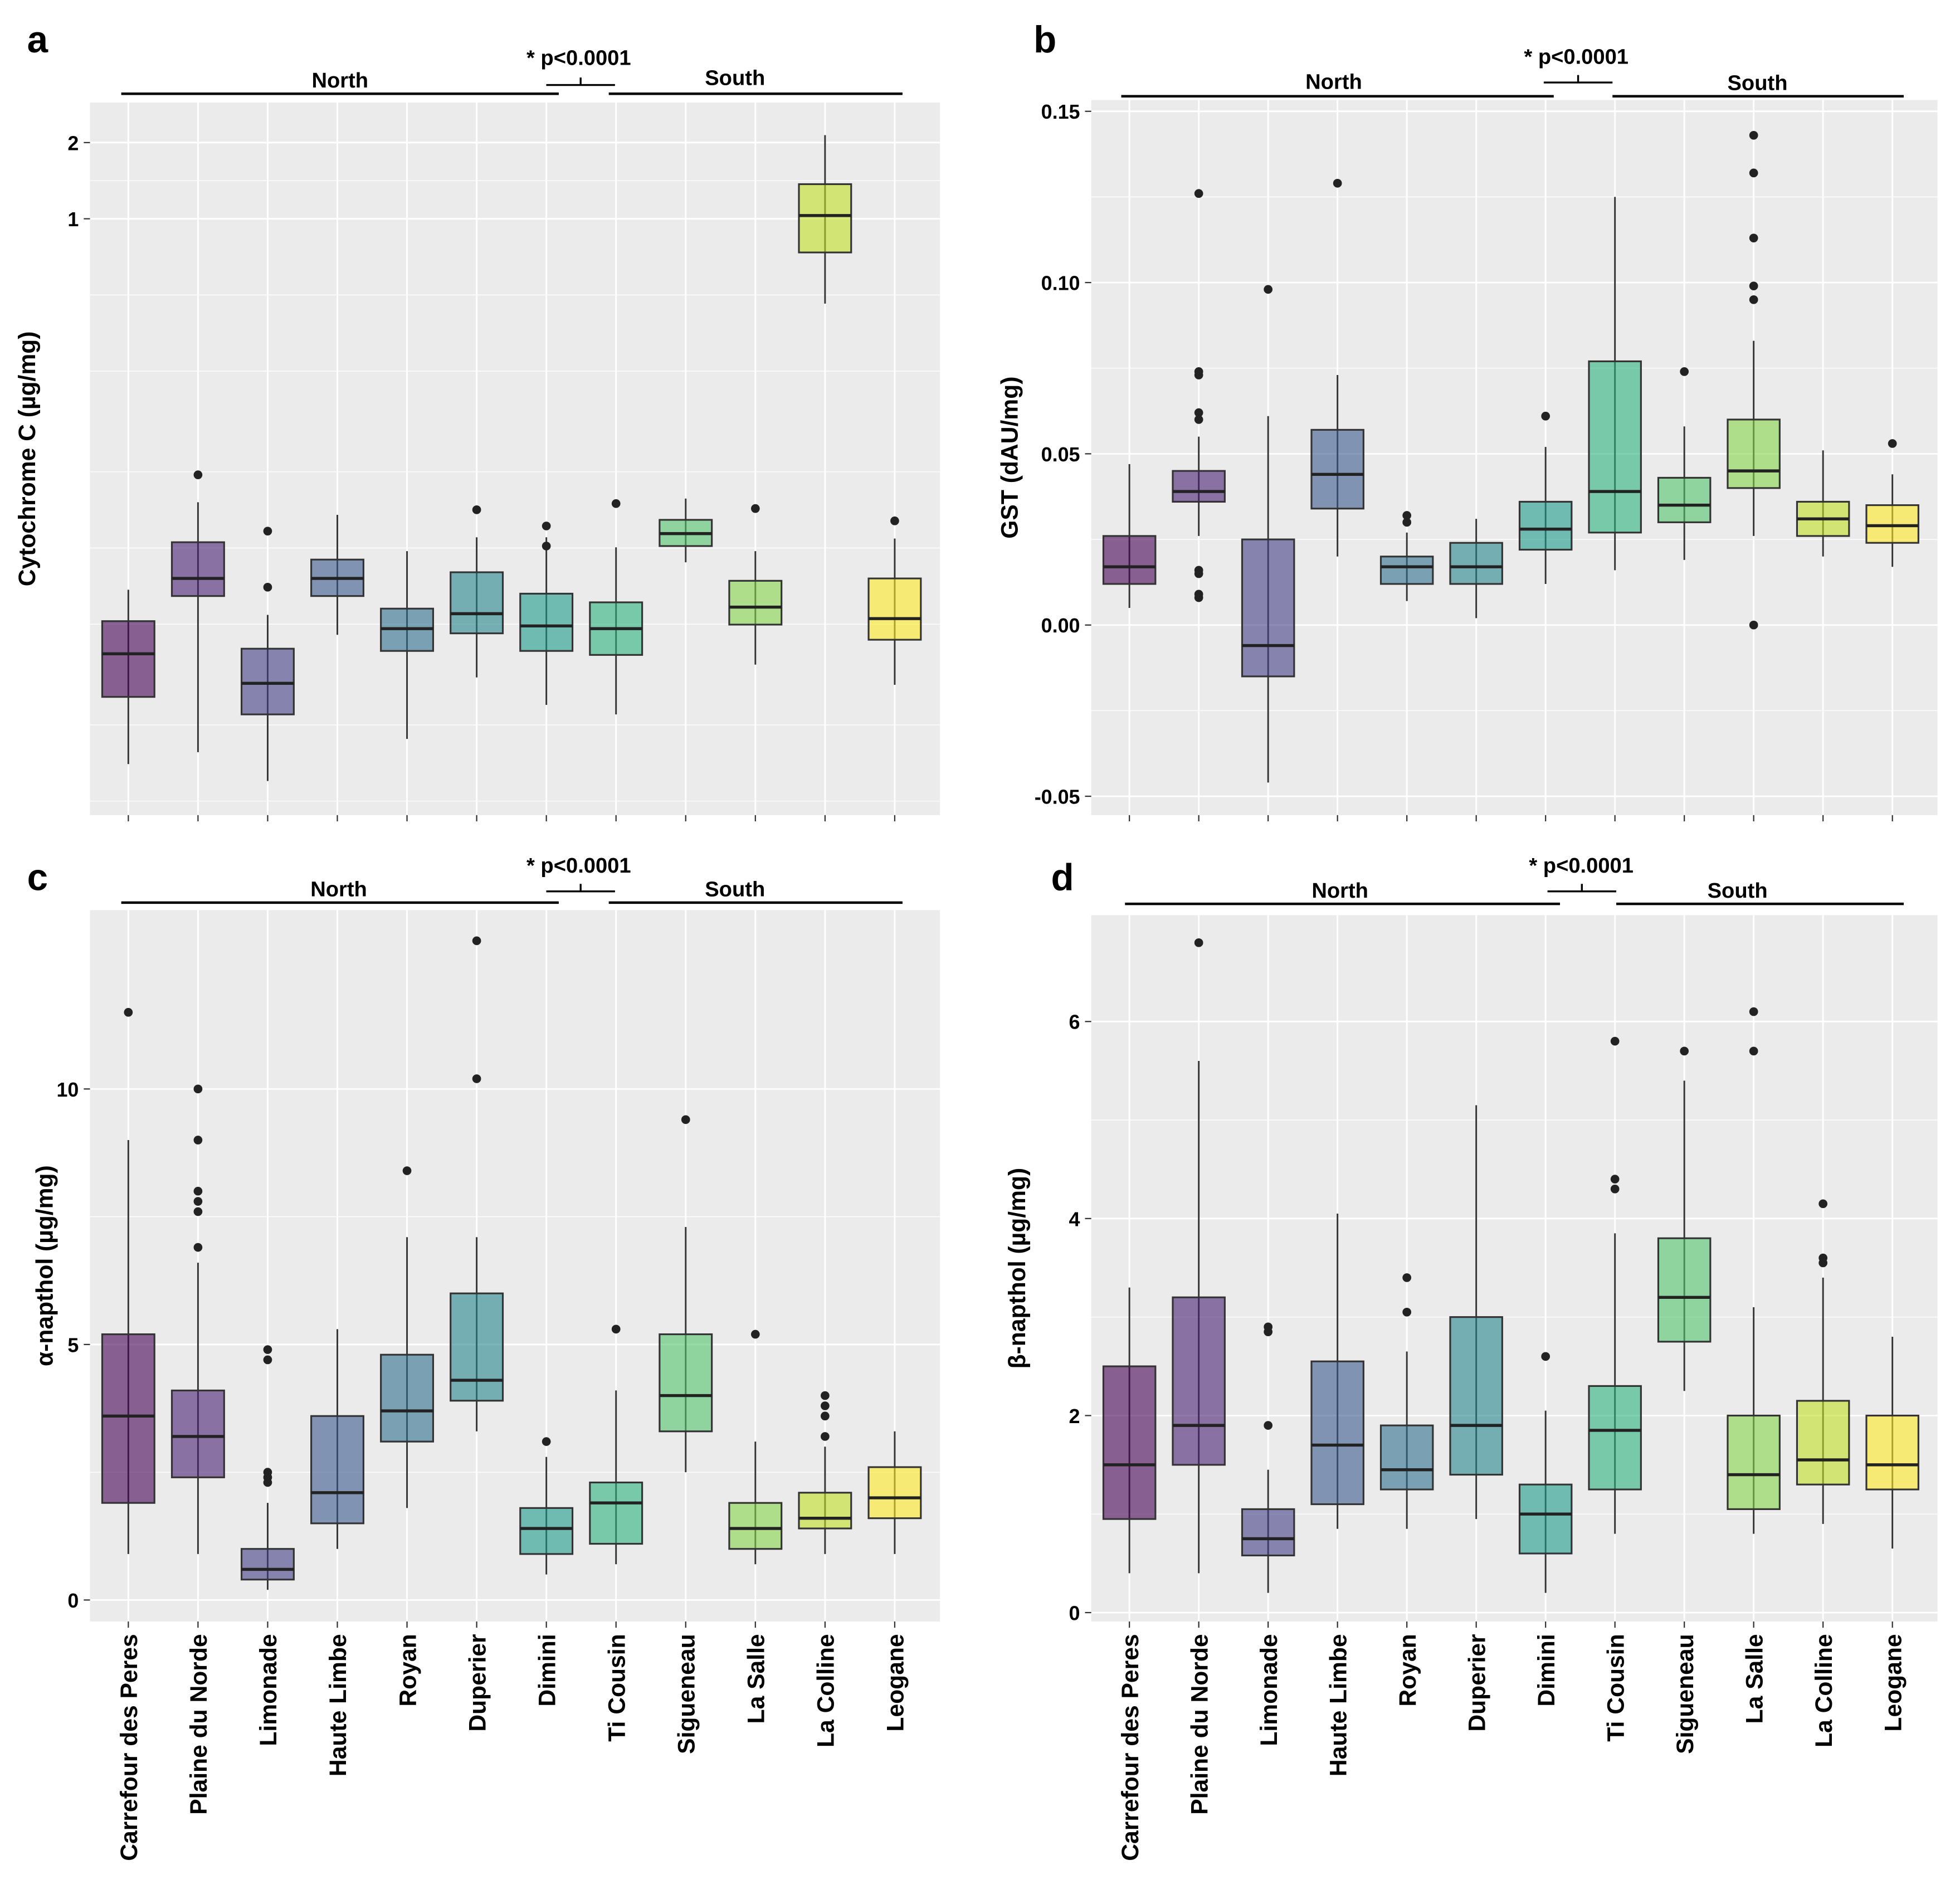 Image resolution: width=1960 pixels, height=1904 pixels. What do you see at coordinates (1060, 283) in the screenshot?
I see `y-tick-label: 0.10` at bounding box center [1060, 283].